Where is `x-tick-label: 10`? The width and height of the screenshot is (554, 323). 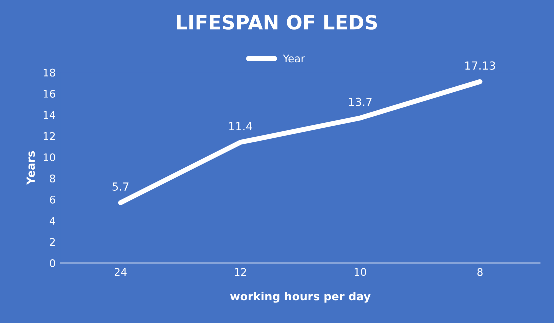
x-tick-label: 10 is located at coordinates (360, 272).